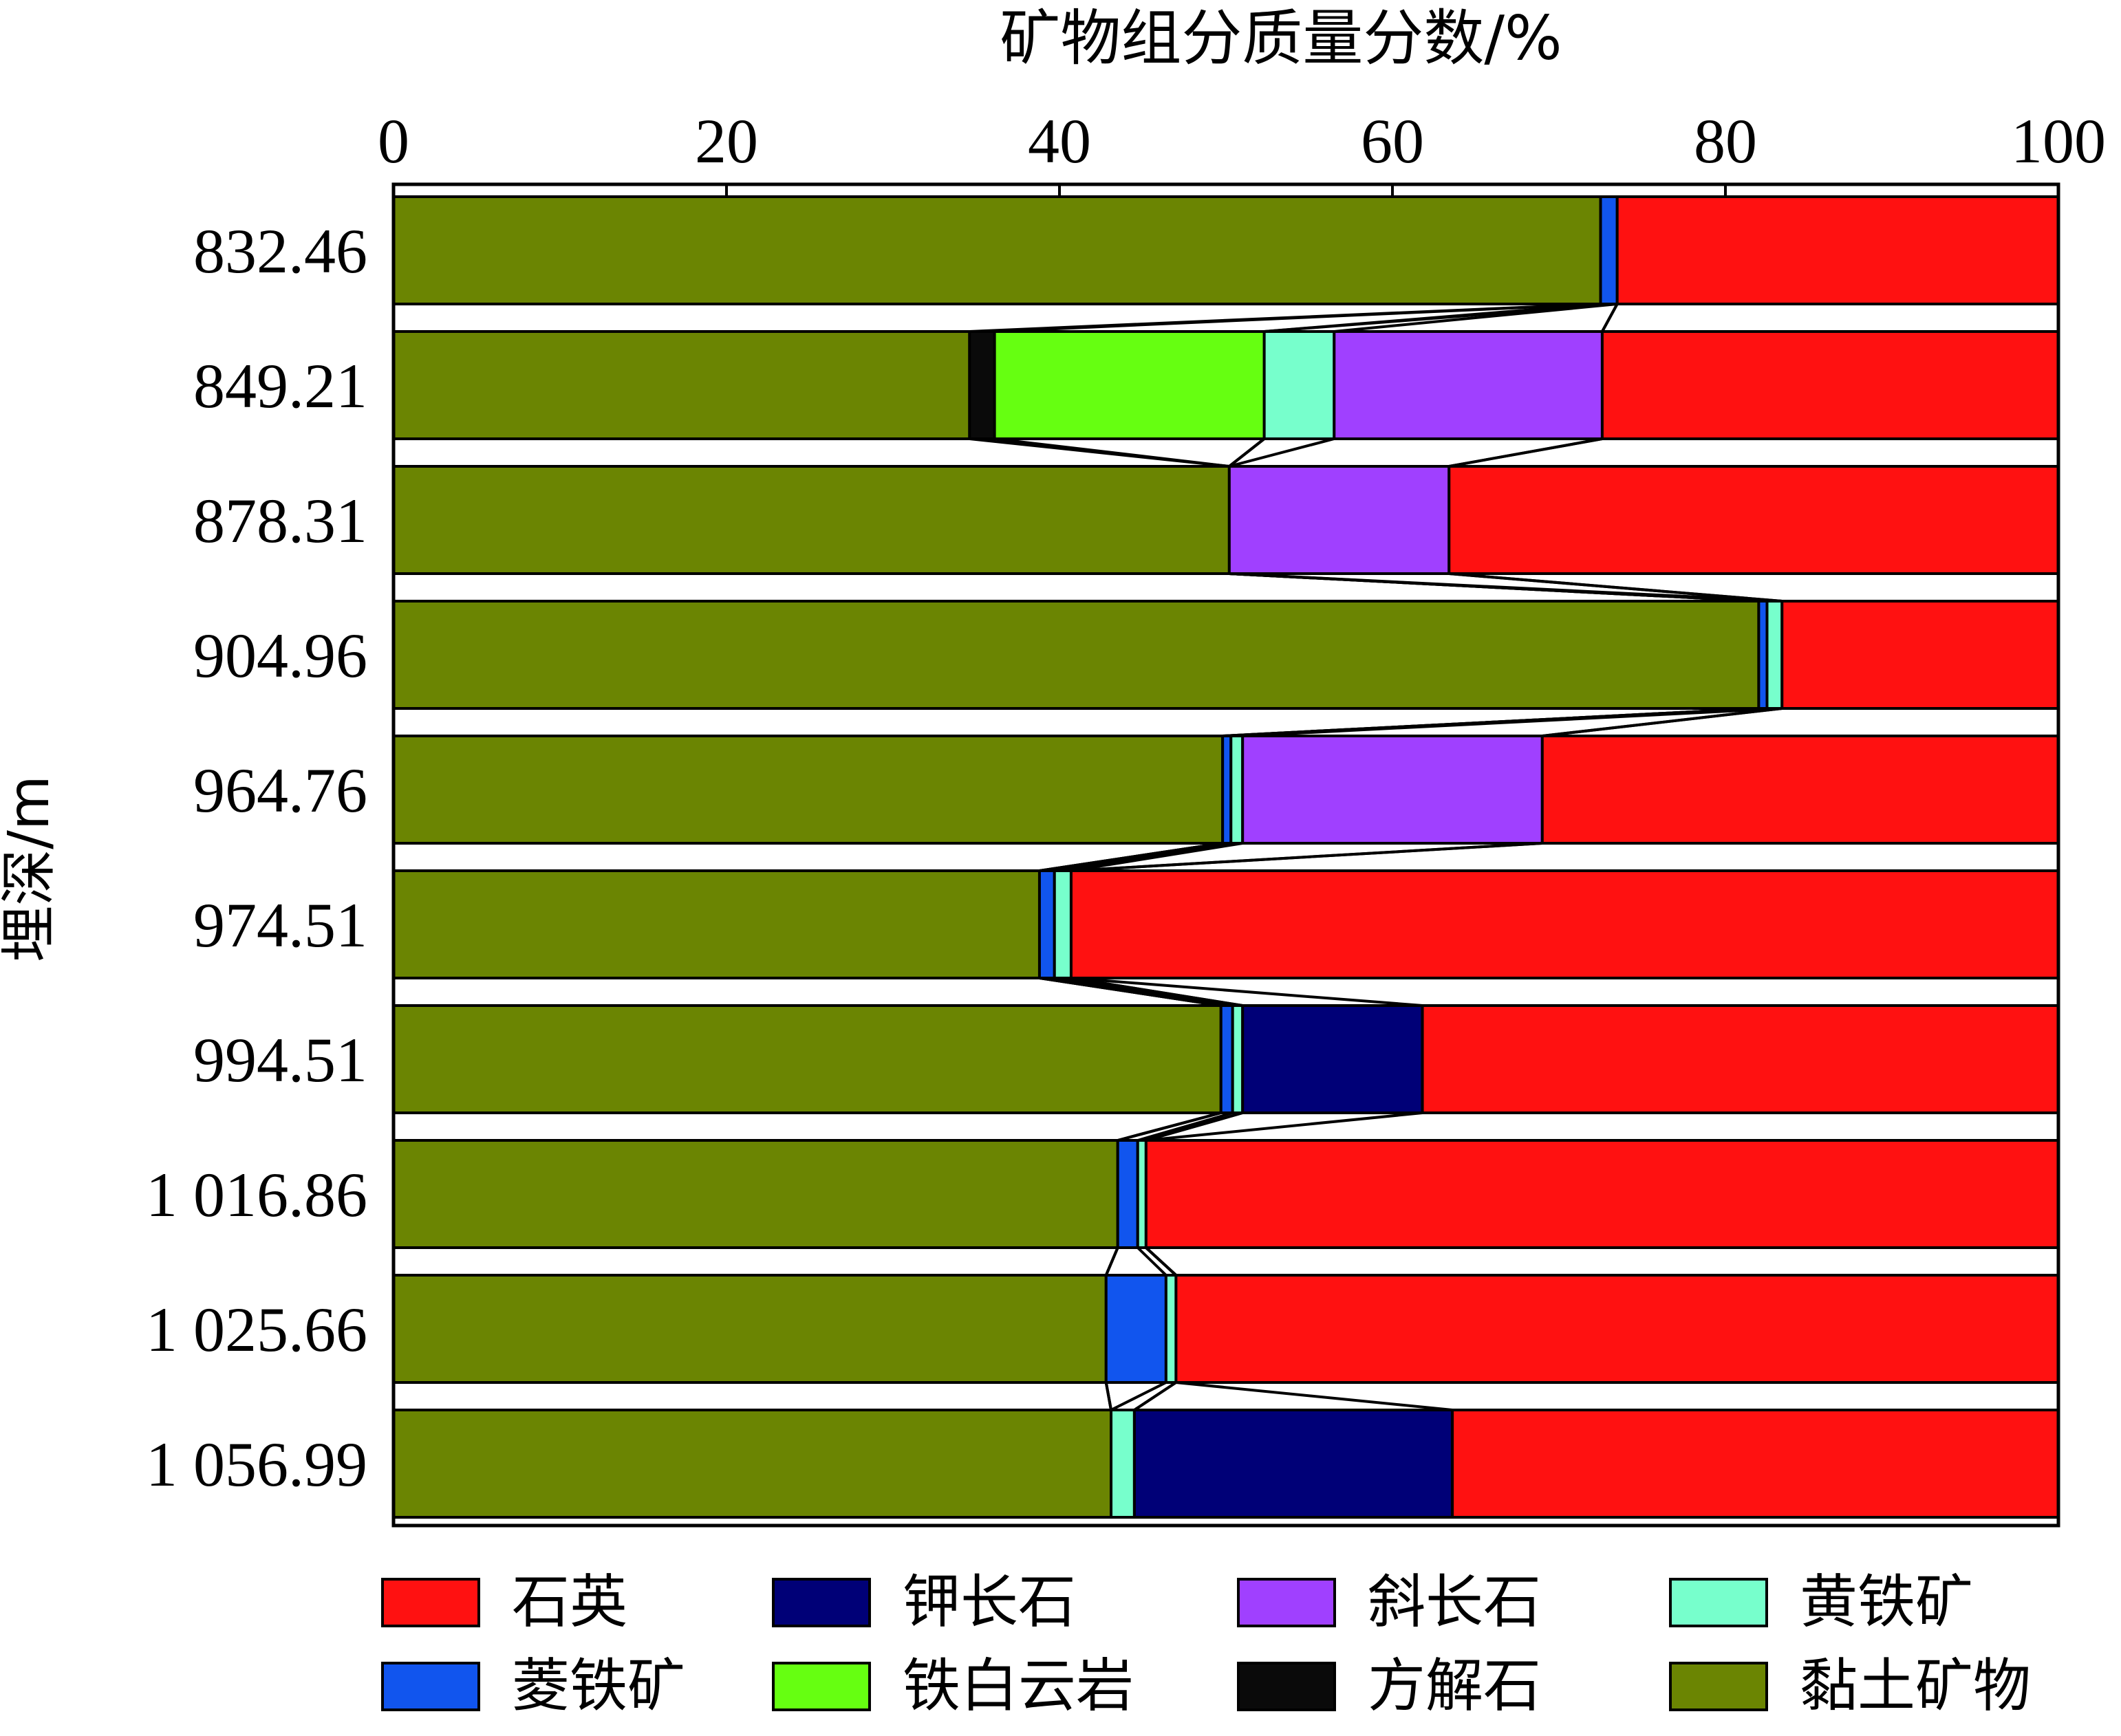 The image size is (2121, 1736). I want to click on y-tick-label: 994.51, so click(280, 1060).